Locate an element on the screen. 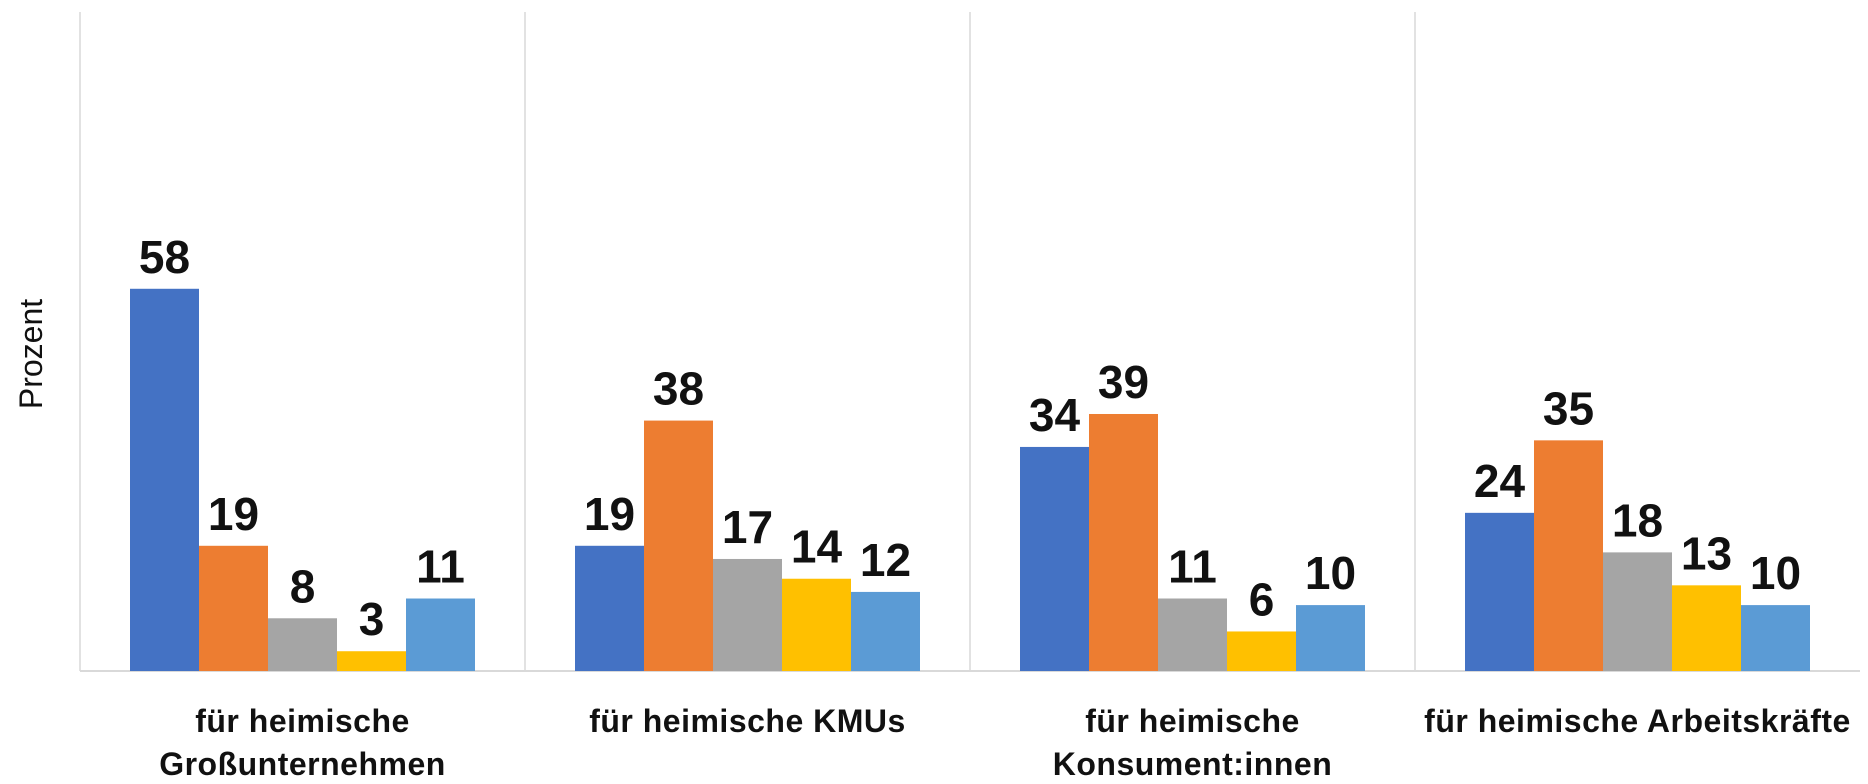 The width and height of the screenshot is (1868, 784). y-axis-label: Prozent is located at coordinates (31, 354).